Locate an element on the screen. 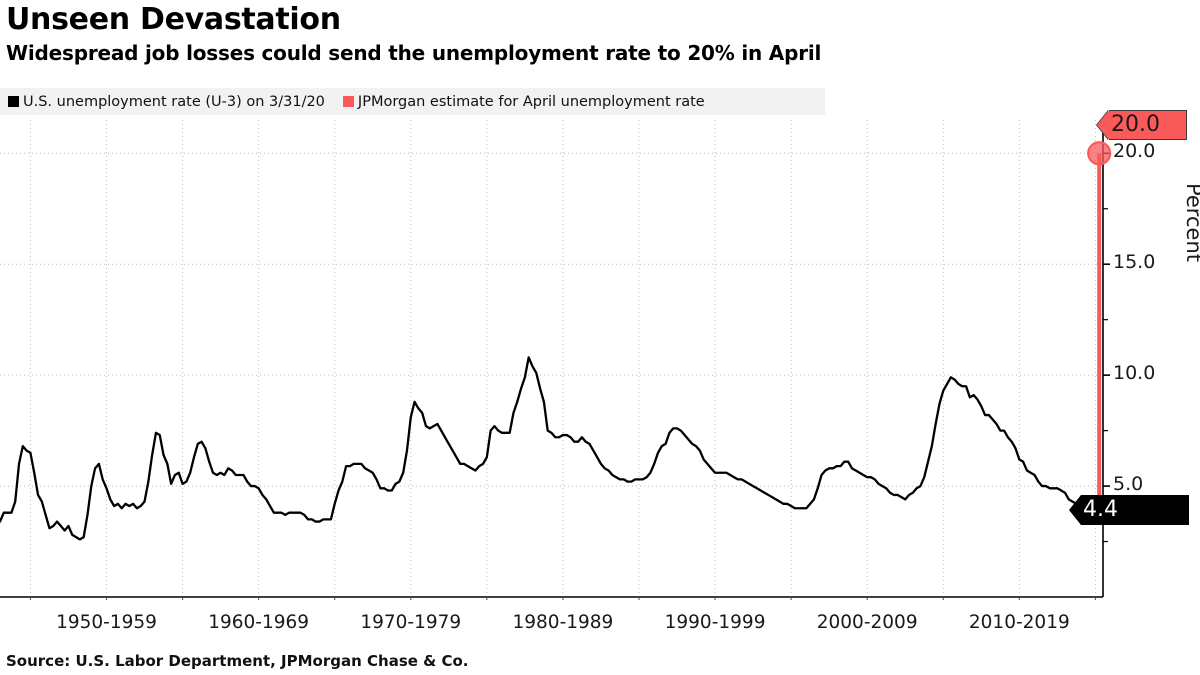 This screenshot has height=675, width=1200. current-value-callout: 4.4 is located at coordinates (1129, 510).